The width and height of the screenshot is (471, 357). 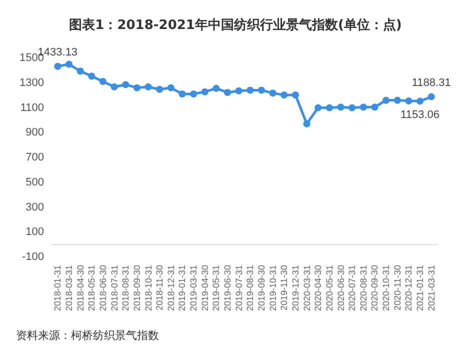 What do you see at coordinates (171, 288) in the screenshot?
I see `x-tick-label: 2018-12-31` at bounding box center [171, 288].